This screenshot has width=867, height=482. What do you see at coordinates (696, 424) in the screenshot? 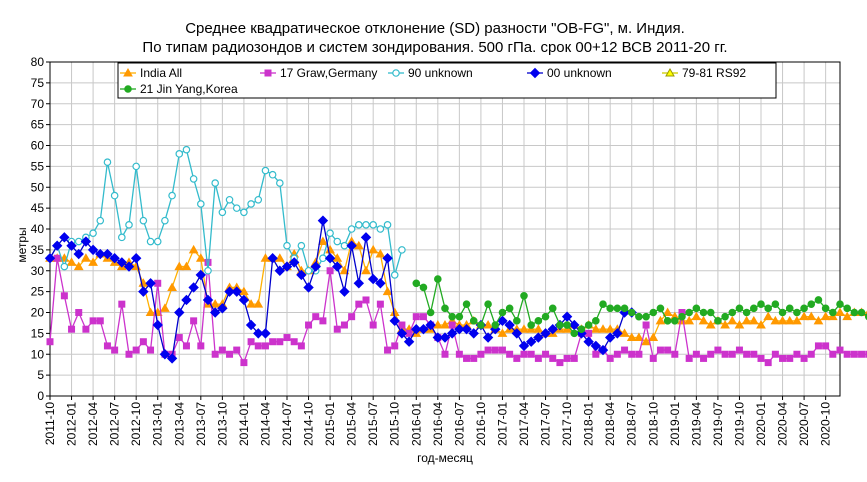
I see `x-tick-label: 2019-04` at bounding box center [696, 424].